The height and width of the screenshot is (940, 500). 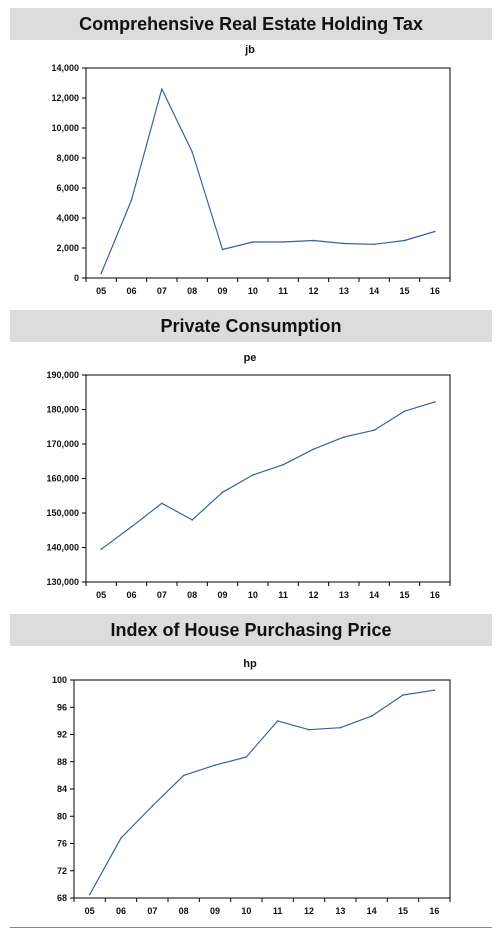 I want to click on y-tick-label: 8,000, so click(x=67, y=158).